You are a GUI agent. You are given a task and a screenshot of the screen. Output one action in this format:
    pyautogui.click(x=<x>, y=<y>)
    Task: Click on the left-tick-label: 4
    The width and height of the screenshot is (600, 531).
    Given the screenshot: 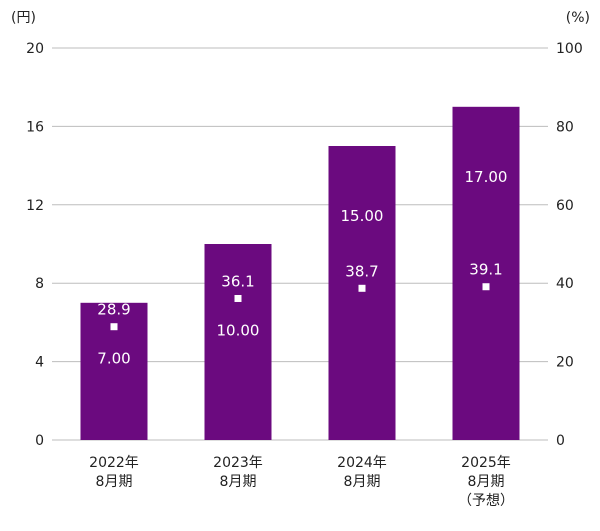 What is the action you would take?
    pyautogui.click(x=39, y=363)
    